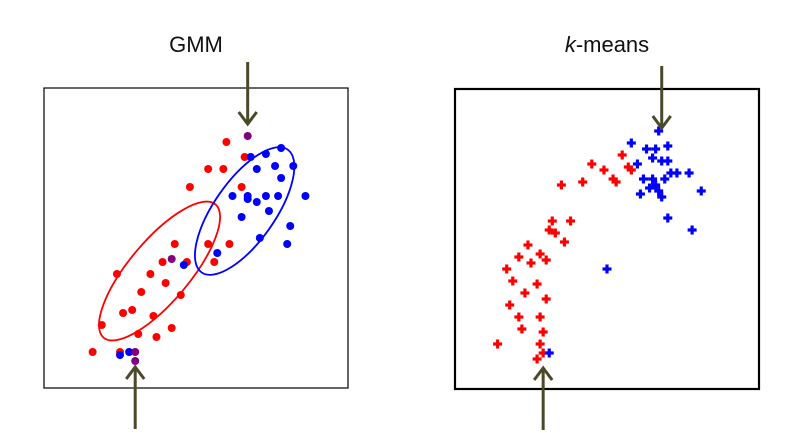 This screenshot has width=786, height=433. Describe the element at coordinates (196, 44) in the screenshot. I see `gmm-title: GMM` at that location.